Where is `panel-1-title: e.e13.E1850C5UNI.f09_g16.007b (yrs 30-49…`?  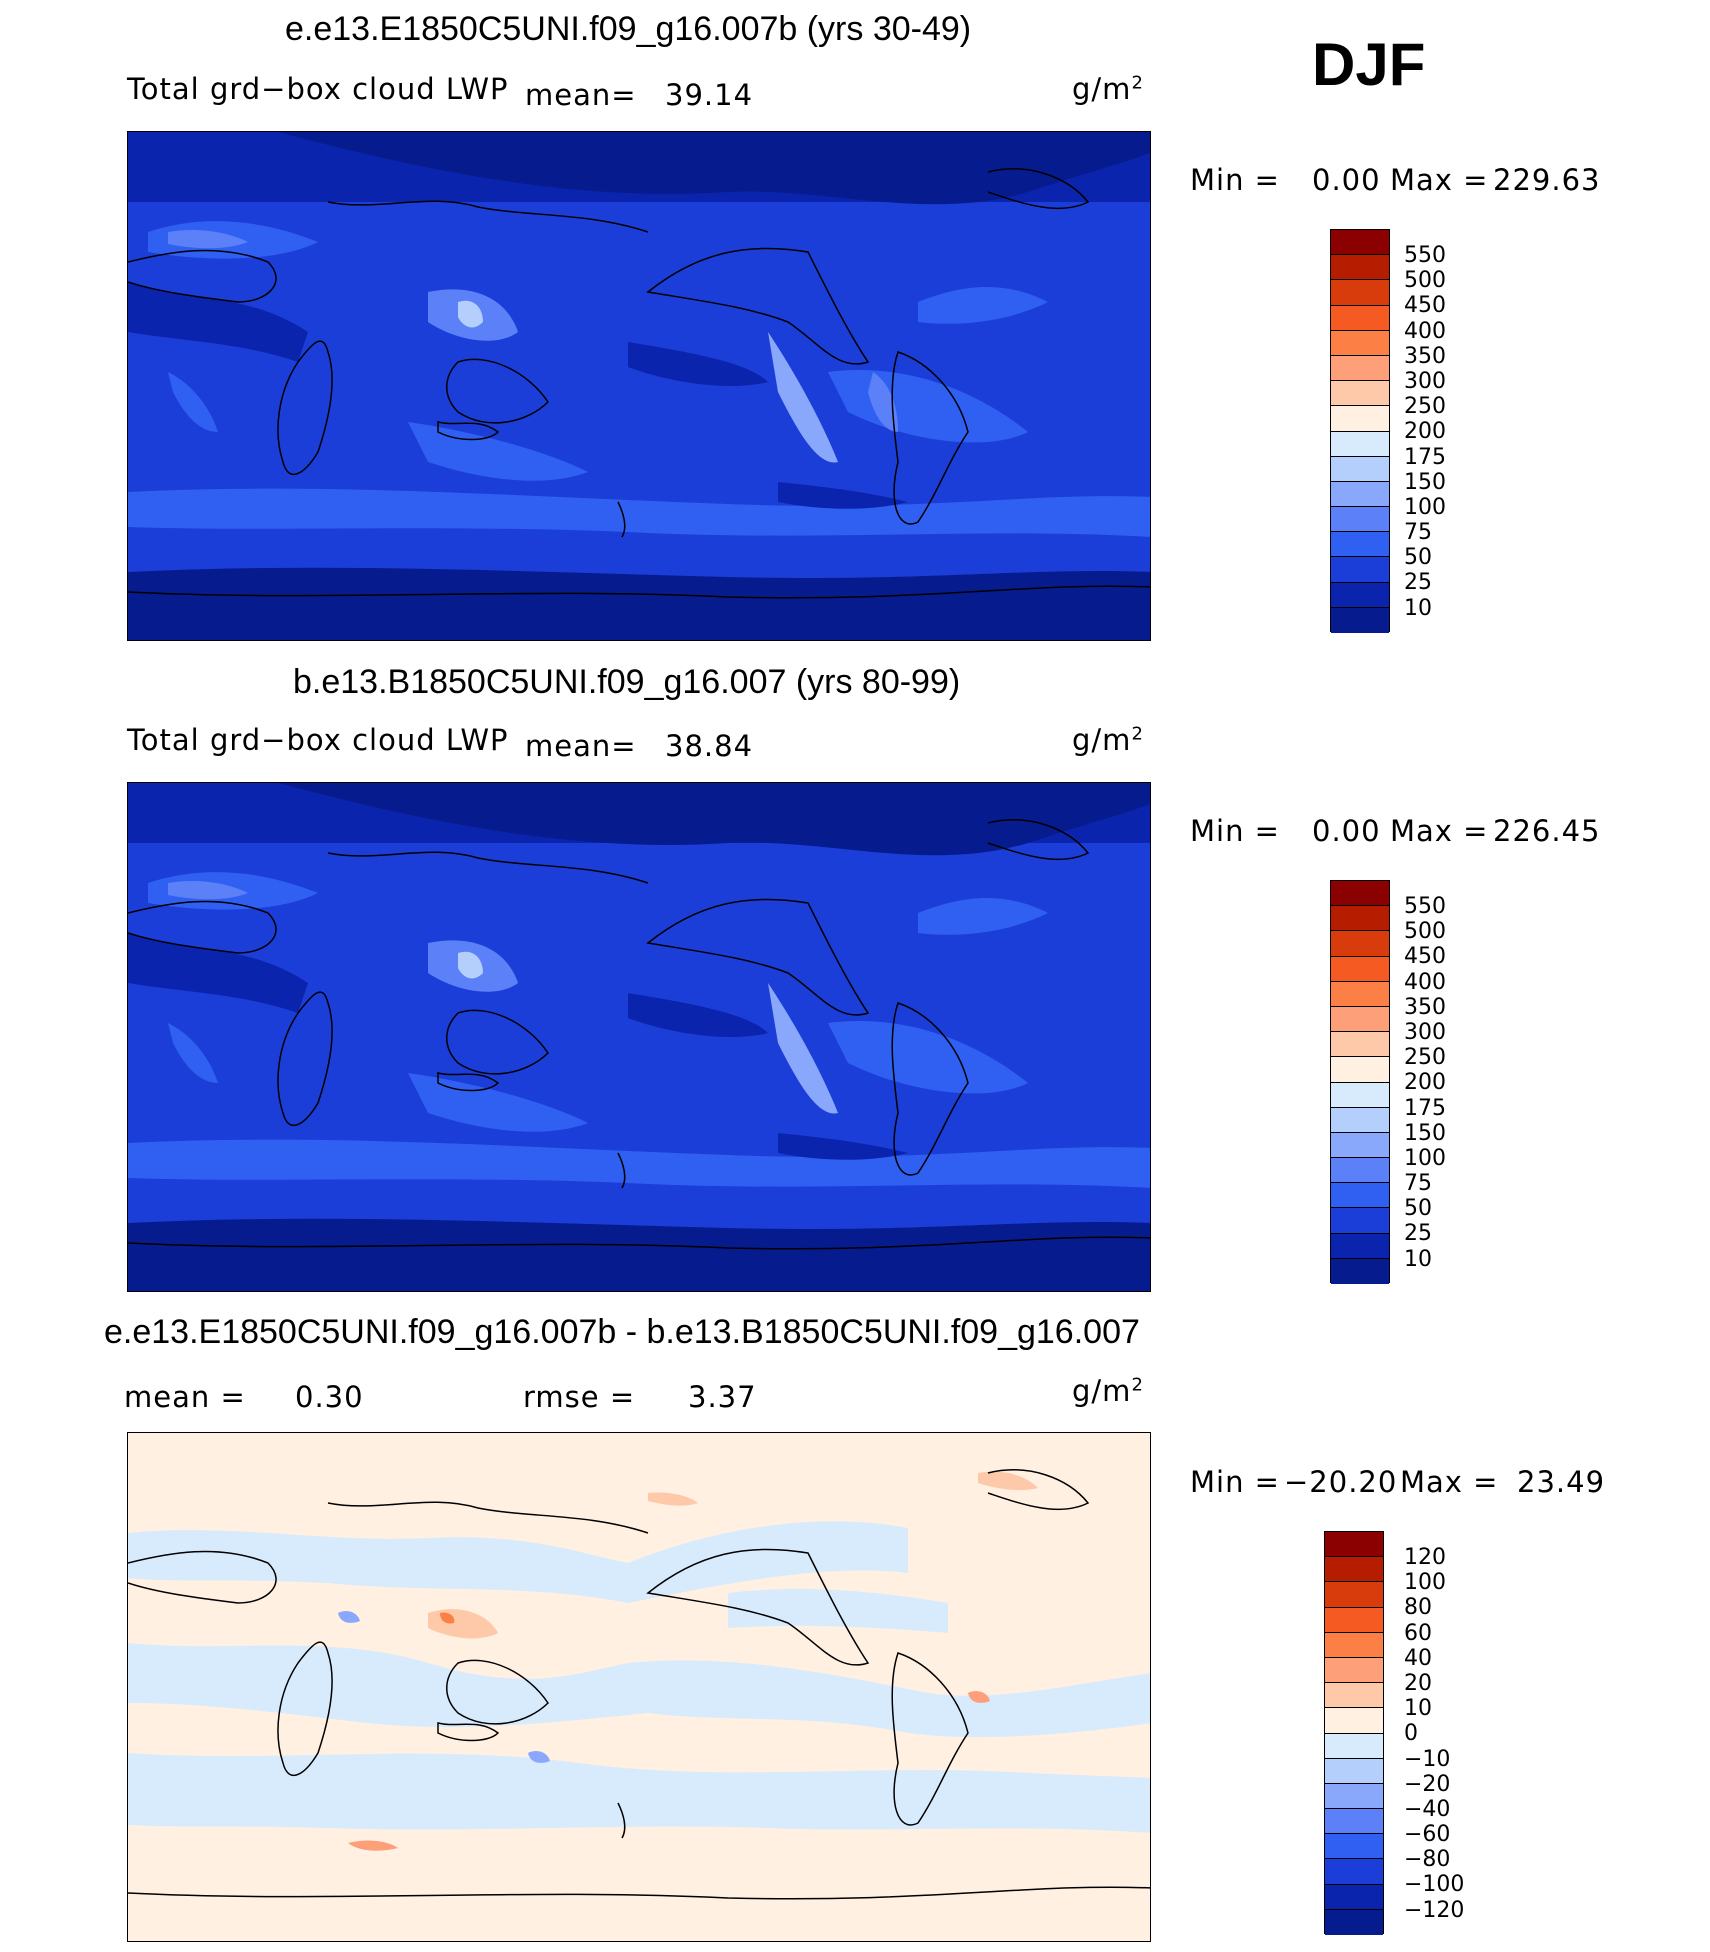 panel-1-title: e.e13.E1850C5UNI.f09_g16.007b (yrs 30-49… is located at coordinates (628, 29).